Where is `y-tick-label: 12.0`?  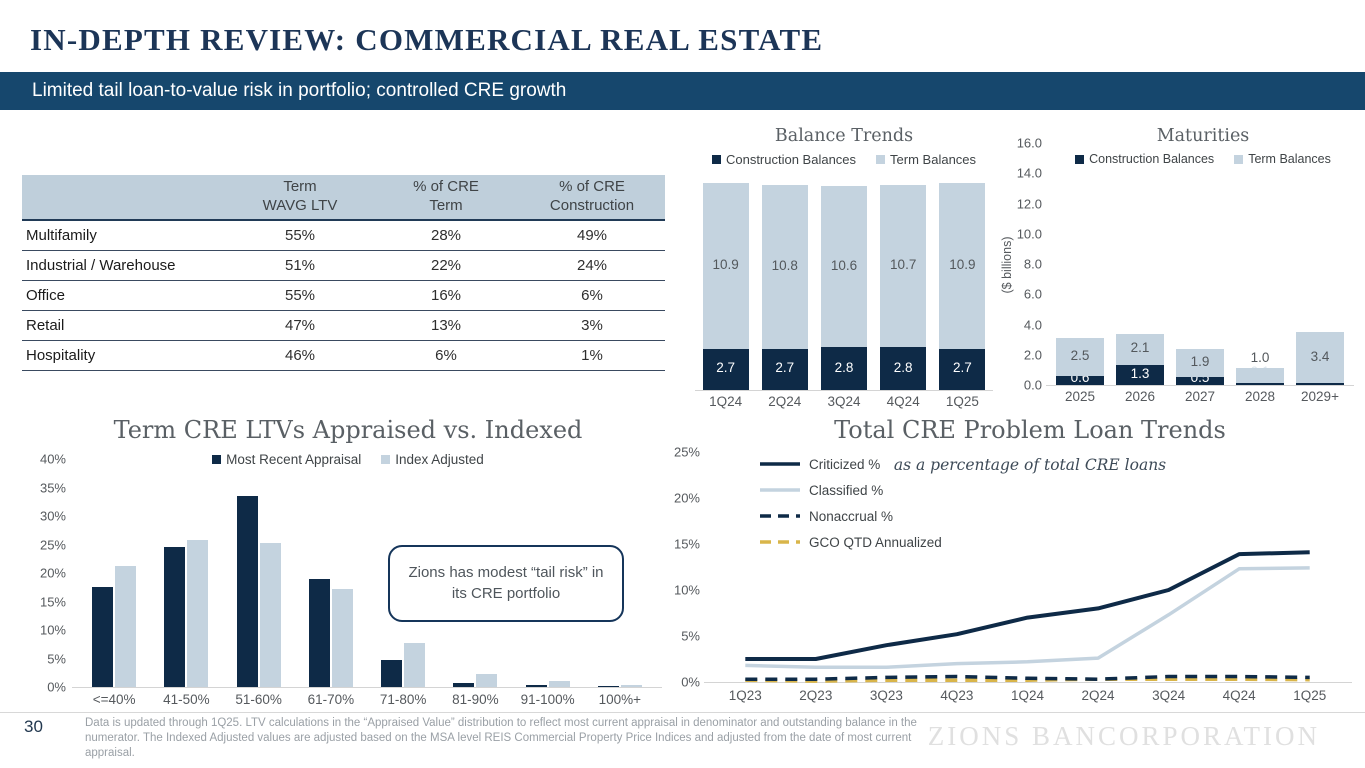 y-tick-label: 12.0 is located at coordinates (1029, 203).